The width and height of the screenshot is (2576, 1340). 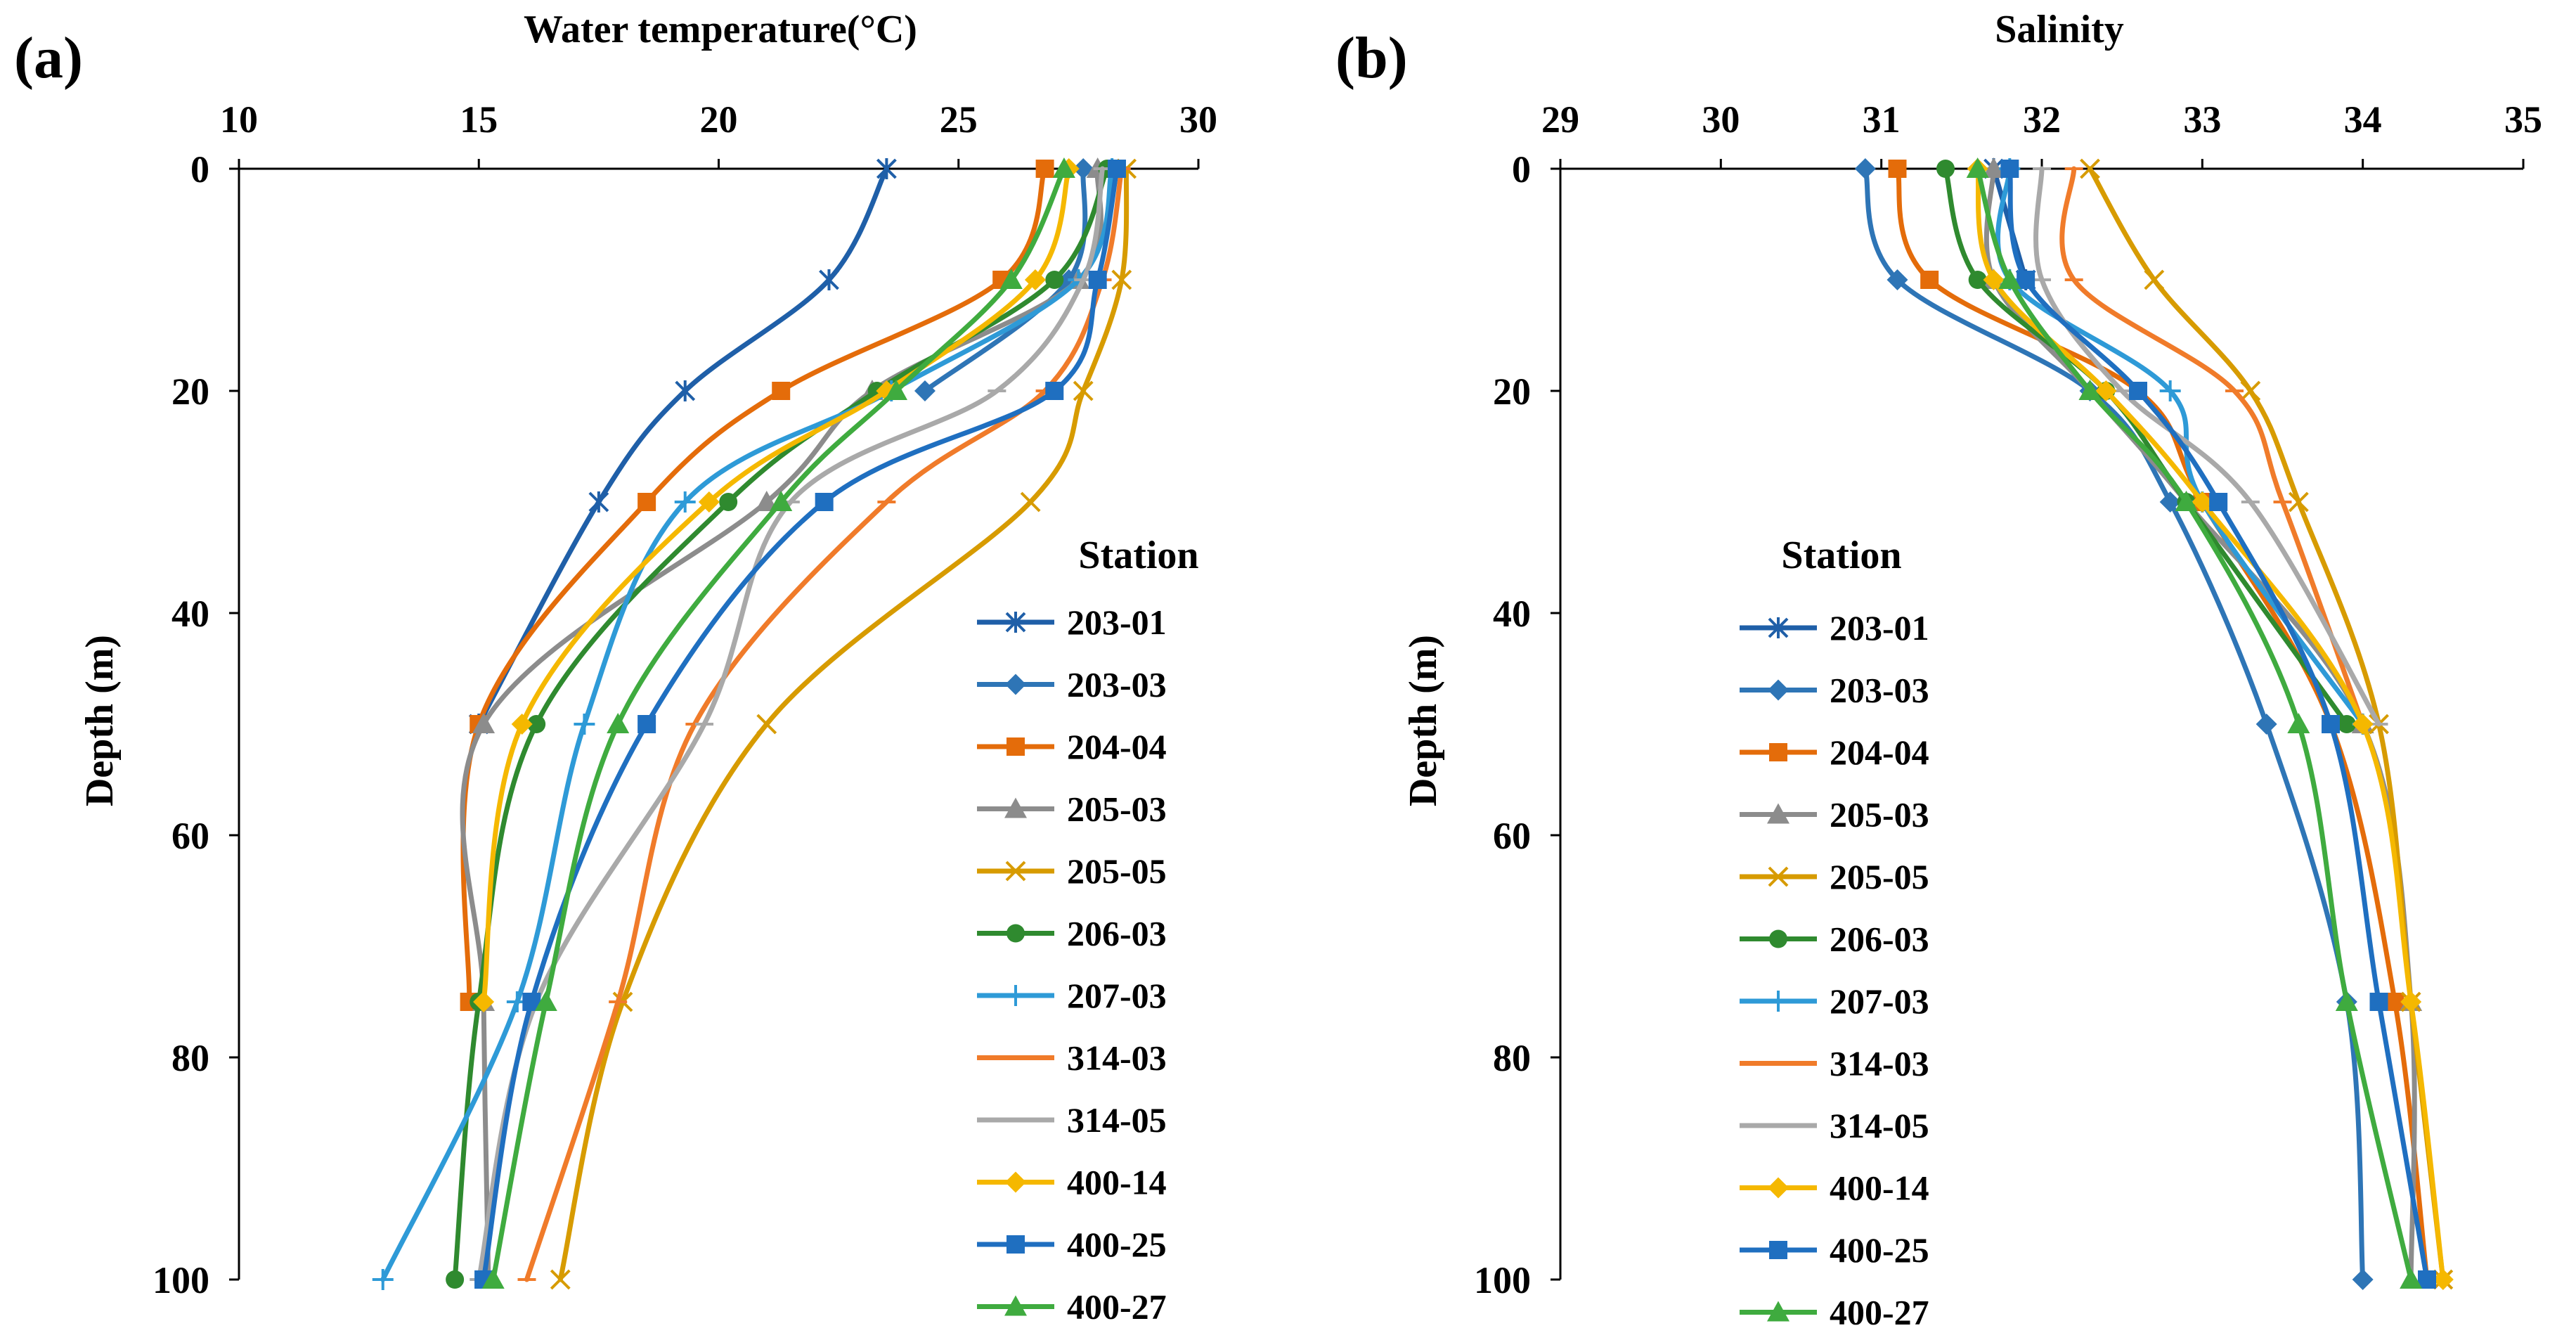 I want to click on legend-item-314-05: 314-05, so click(x=1072, y=1120).